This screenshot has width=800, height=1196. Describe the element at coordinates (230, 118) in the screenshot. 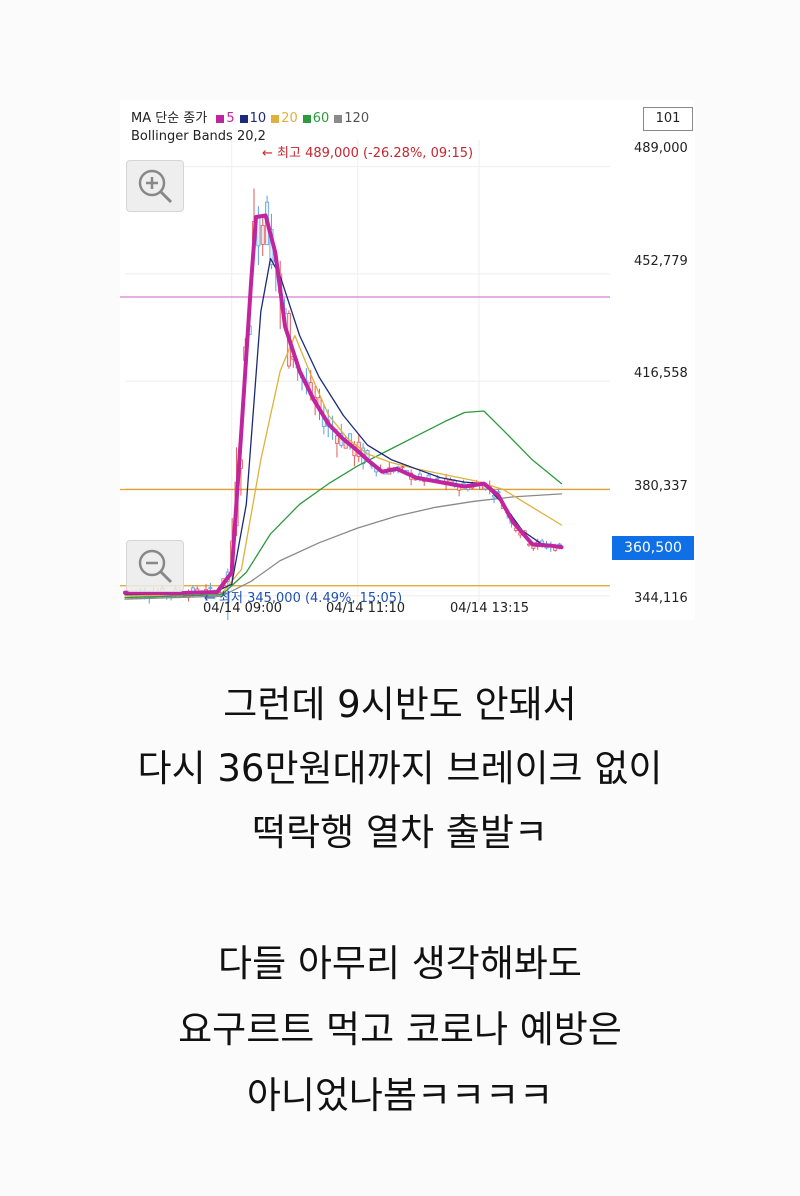

I see `ma-legend-label: 5` at that location.